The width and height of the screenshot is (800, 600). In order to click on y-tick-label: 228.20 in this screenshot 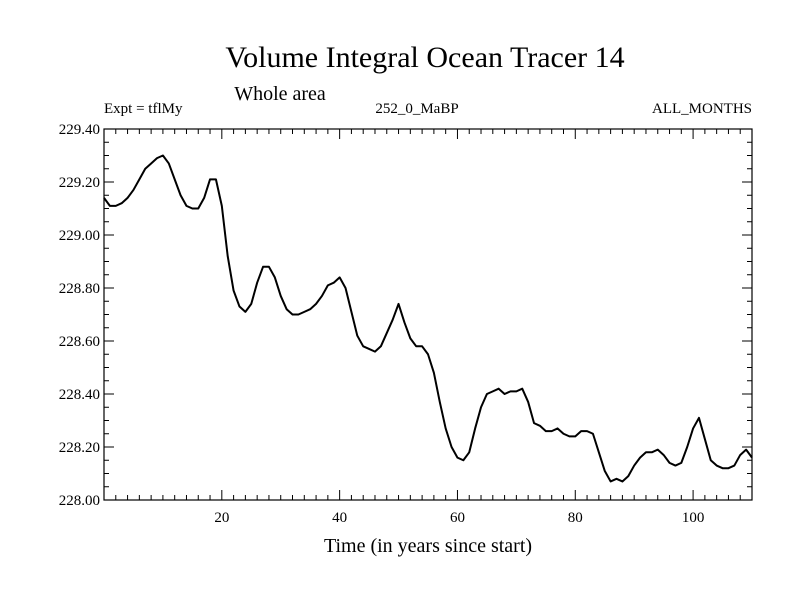, I will do `click(79, 448)`.